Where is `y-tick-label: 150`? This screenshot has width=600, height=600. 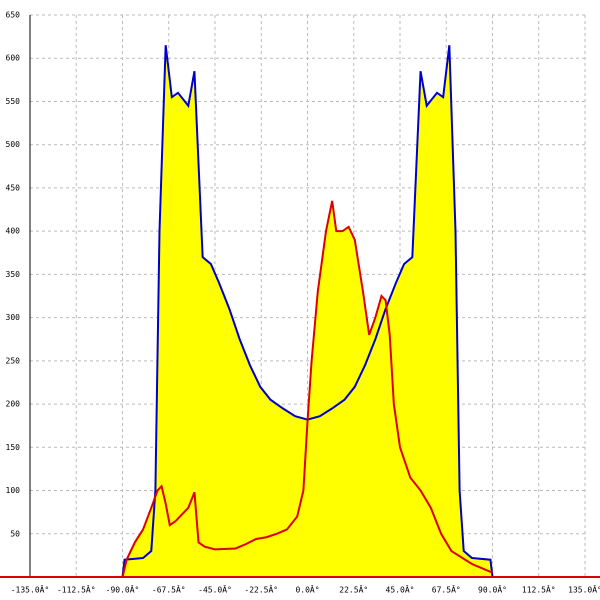 y-tick-label: 150 is located at coordinates (13, 447).